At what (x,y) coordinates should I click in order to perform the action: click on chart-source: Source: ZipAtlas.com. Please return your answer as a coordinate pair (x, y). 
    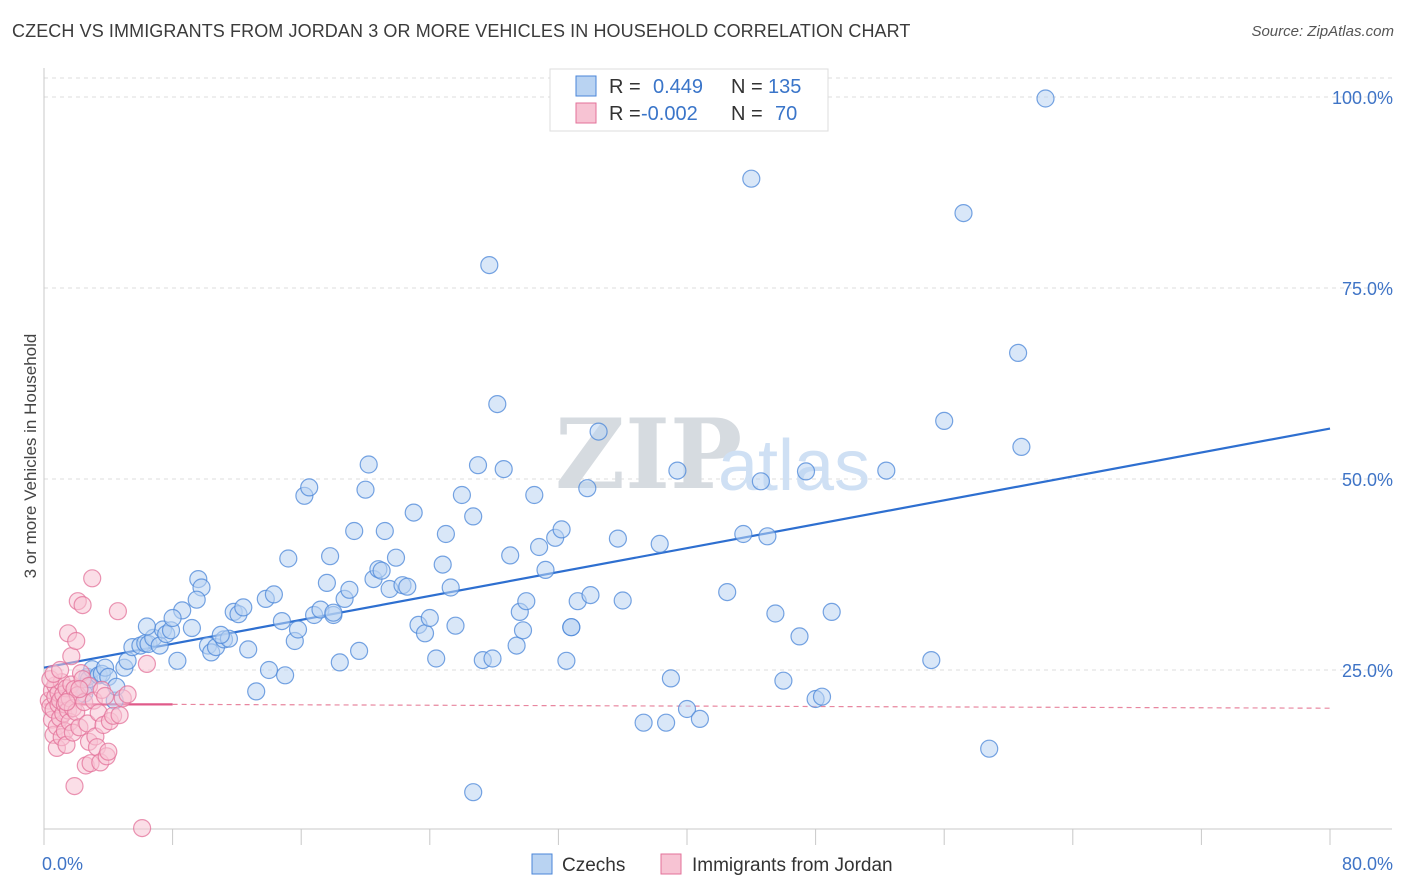
    Looking at the image, I should click on (1322, 31).